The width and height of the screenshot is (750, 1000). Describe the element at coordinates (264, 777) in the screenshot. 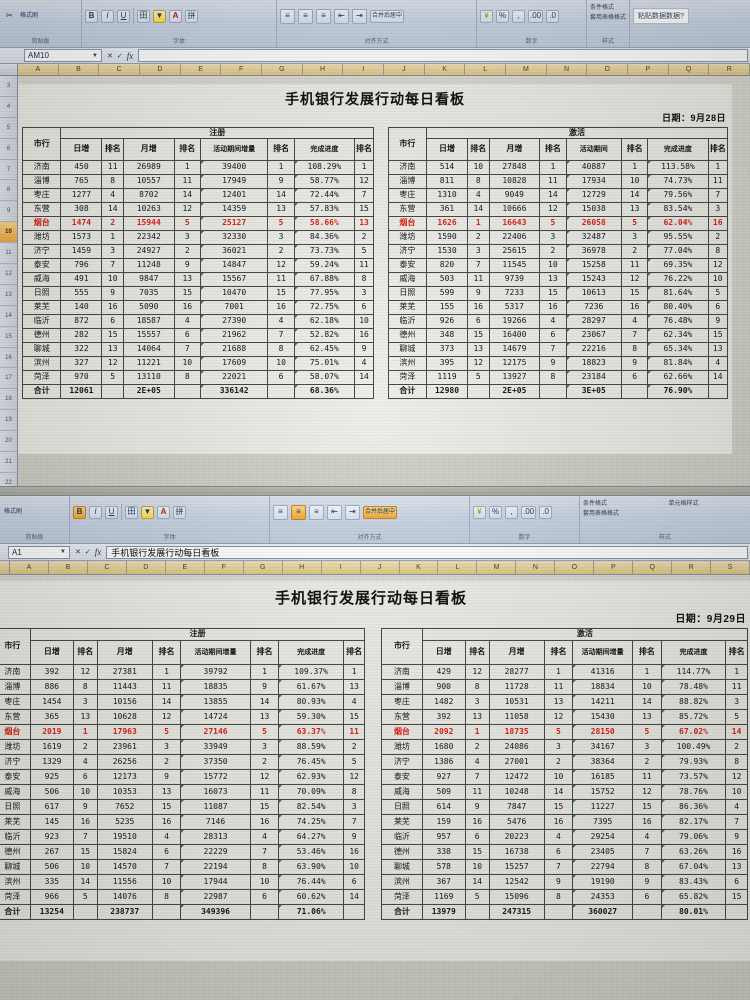

I see `cell-register-rank3: 12` at that location.